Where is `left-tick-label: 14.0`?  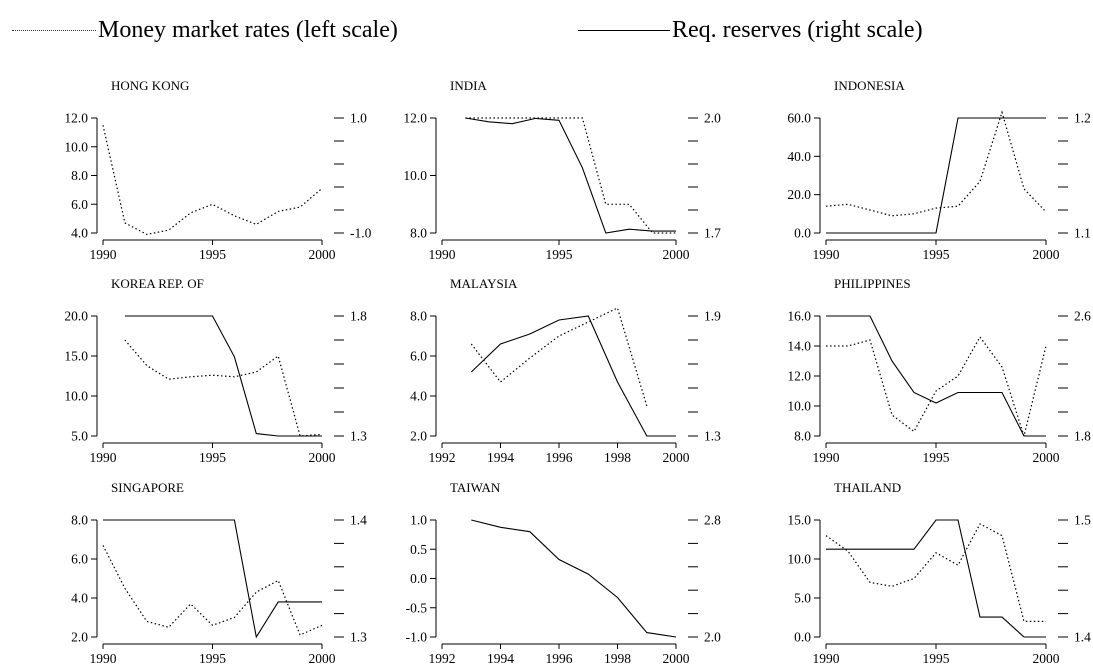 left-tick-label: 14.0 is located at coordinates (799, 346).